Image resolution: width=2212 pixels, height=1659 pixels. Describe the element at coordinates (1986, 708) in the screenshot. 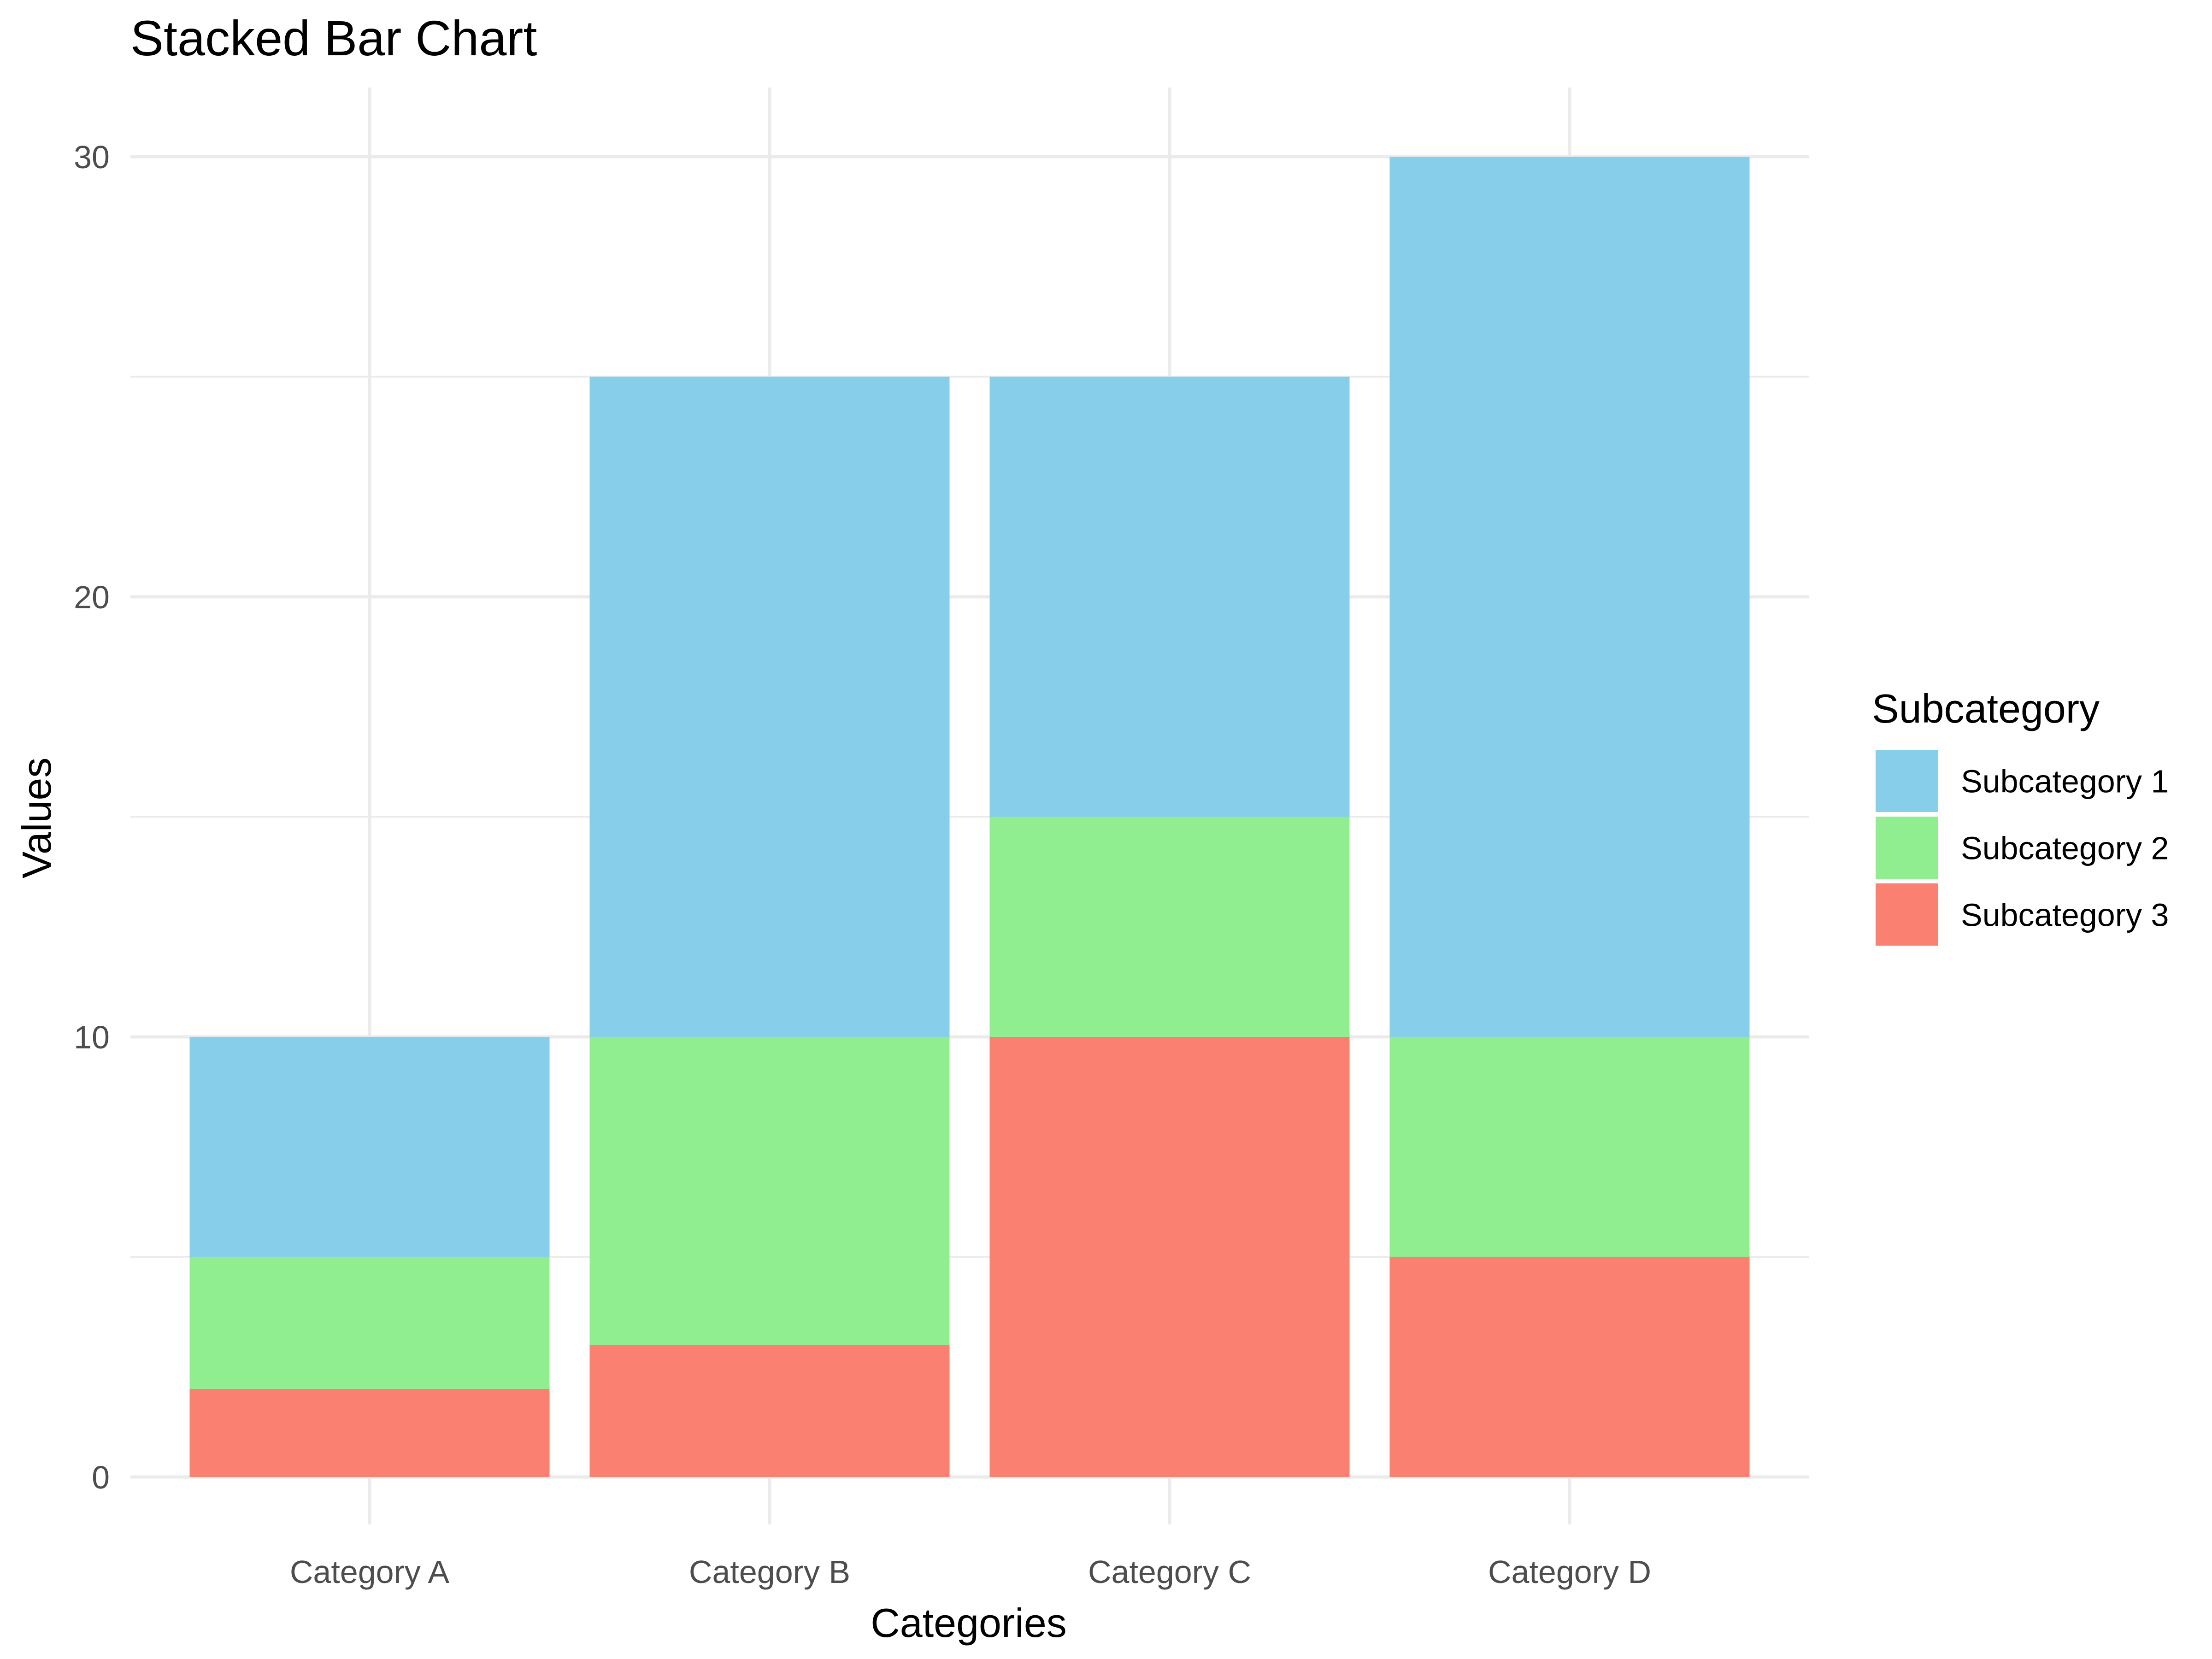

I see `legend-title: Subcategory` at that location.